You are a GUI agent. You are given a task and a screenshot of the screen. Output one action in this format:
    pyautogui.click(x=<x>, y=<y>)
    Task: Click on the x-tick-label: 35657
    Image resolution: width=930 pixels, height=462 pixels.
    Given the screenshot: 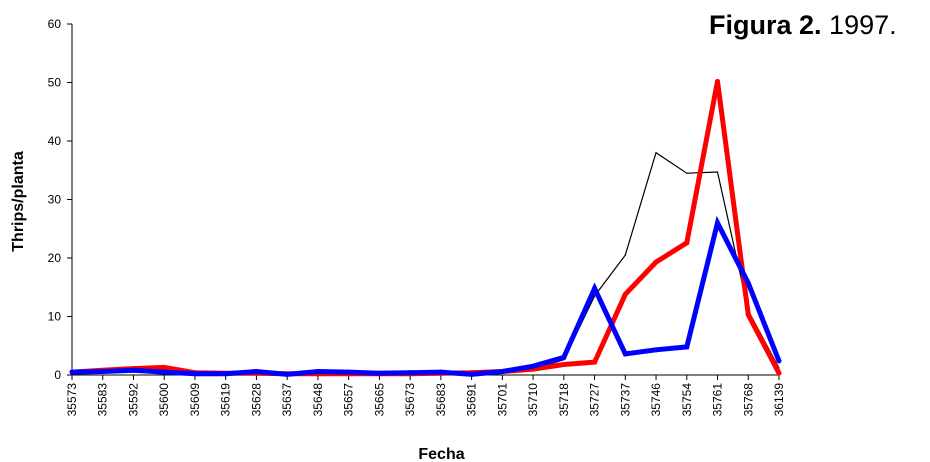 What is the action you would take?
    pyautogui.click(x=349, y=400)
    